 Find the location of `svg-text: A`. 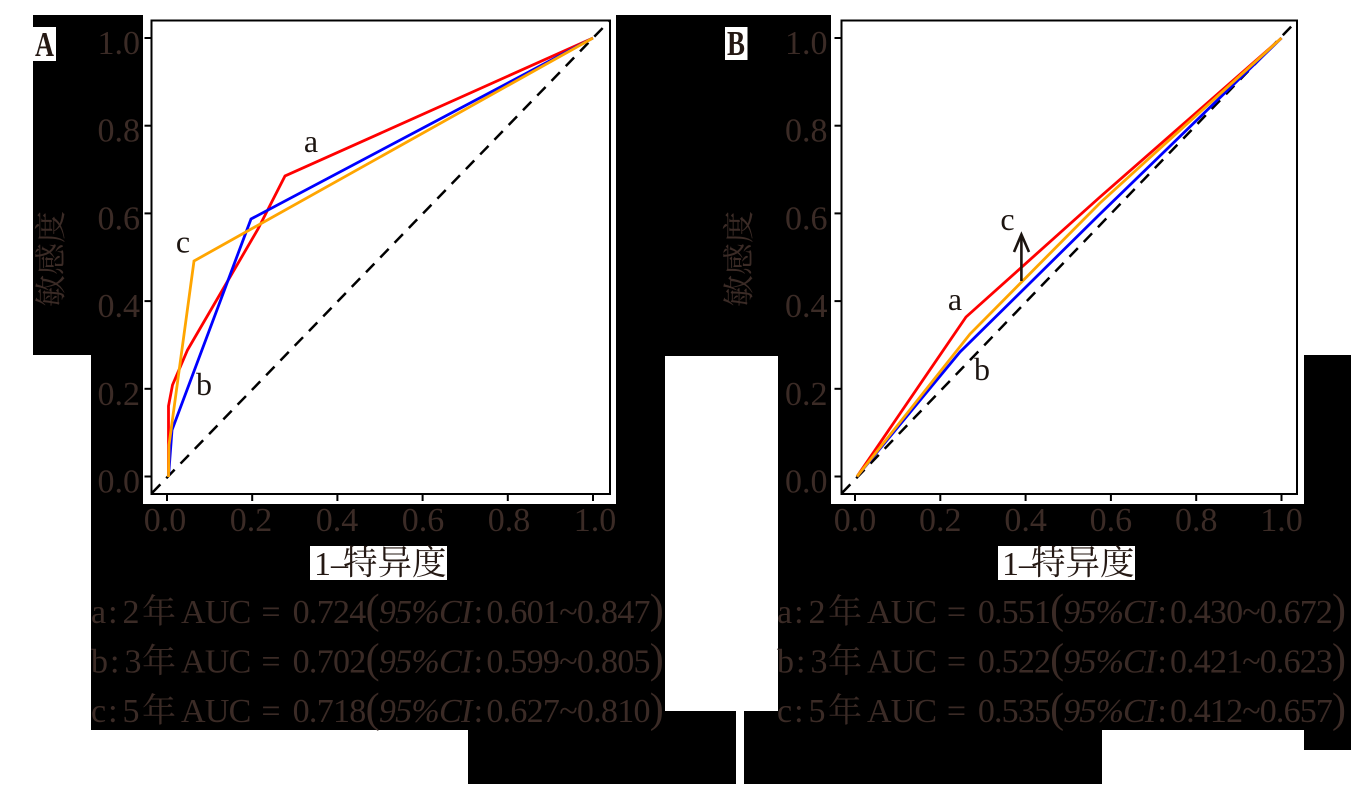

svg-text: A is located at coordinates (45, 44).